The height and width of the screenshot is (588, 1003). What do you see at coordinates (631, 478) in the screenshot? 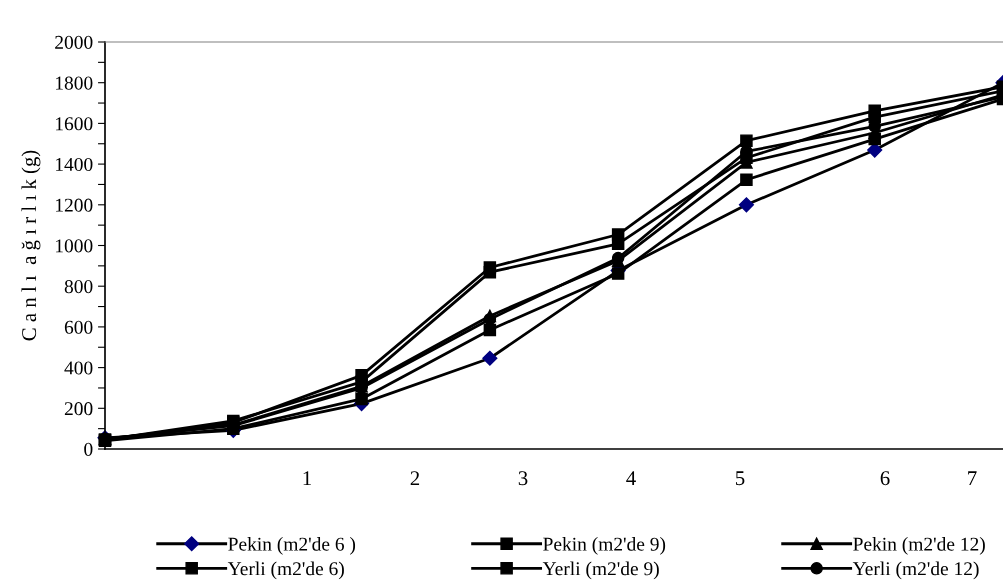
I see `text: 4` at bounding box center [631, 478].